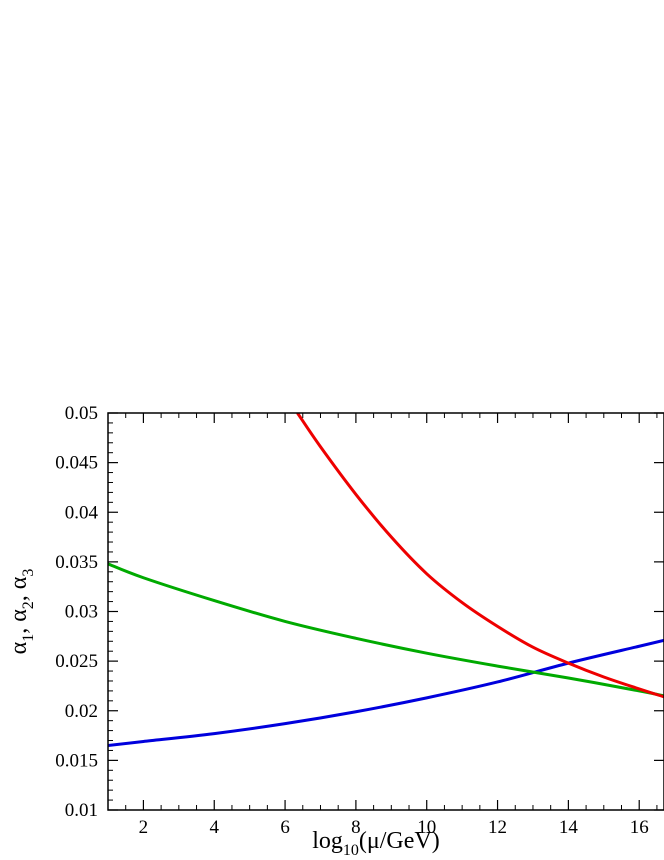 The height and width of the screenshot is (860, 664). Describe the element at coordinates (285, 827) in the screenshot. I see `x-tick-label: 6` at that location.